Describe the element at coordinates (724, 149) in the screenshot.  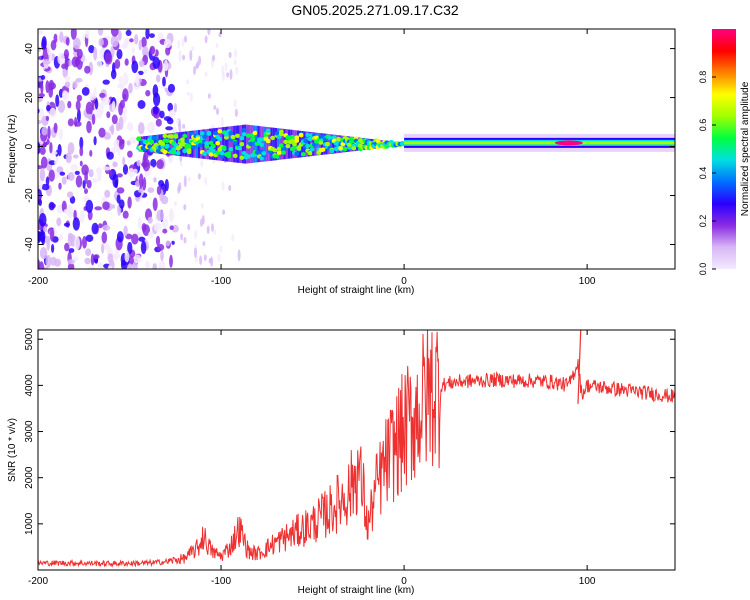
I see `colorbar` at that location.